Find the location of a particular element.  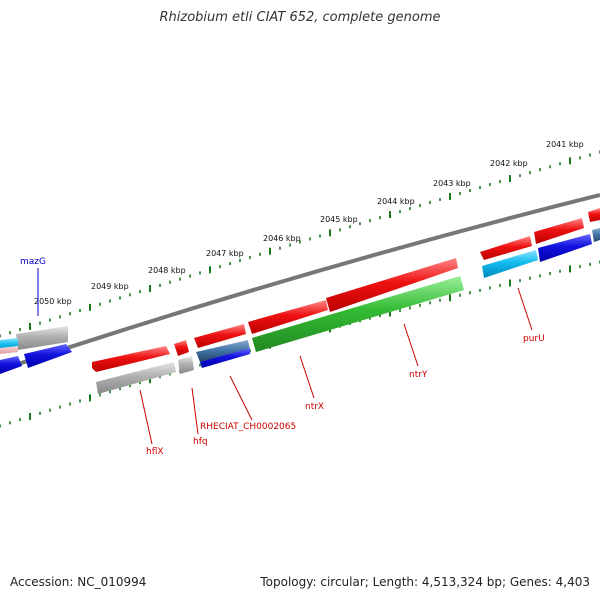

gene-label-ntrX: ntrX is located at coordinates (314, 407).